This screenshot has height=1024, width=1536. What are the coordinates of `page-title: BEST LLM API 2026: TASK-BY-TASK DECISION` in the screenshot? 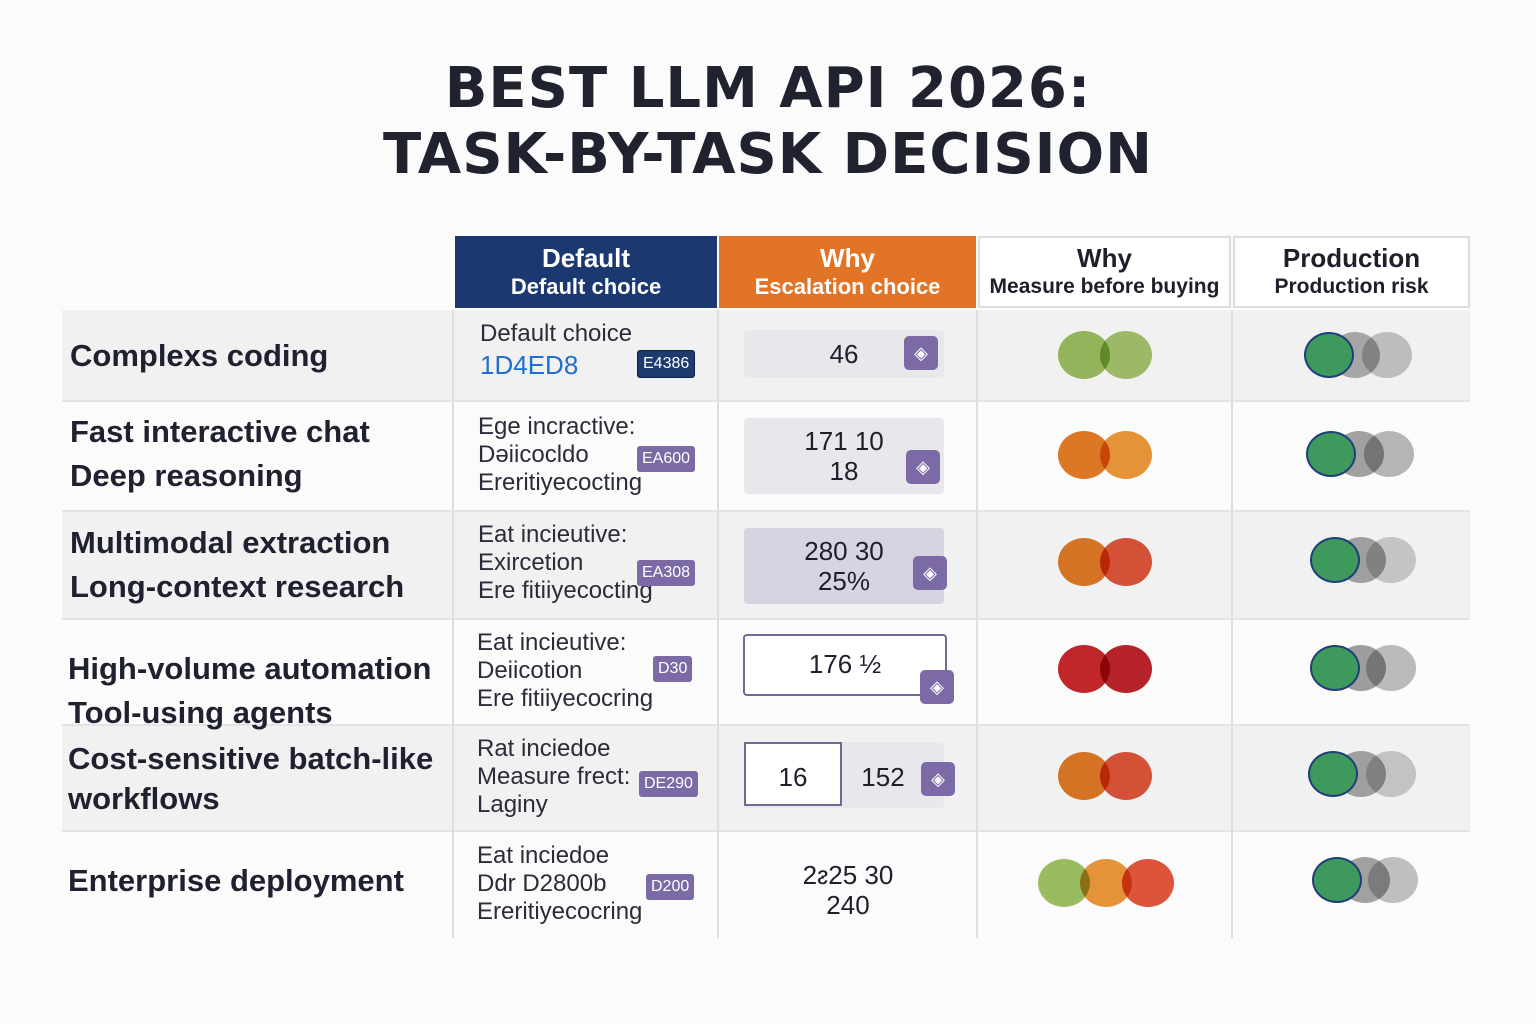 It's located at (768, 122).